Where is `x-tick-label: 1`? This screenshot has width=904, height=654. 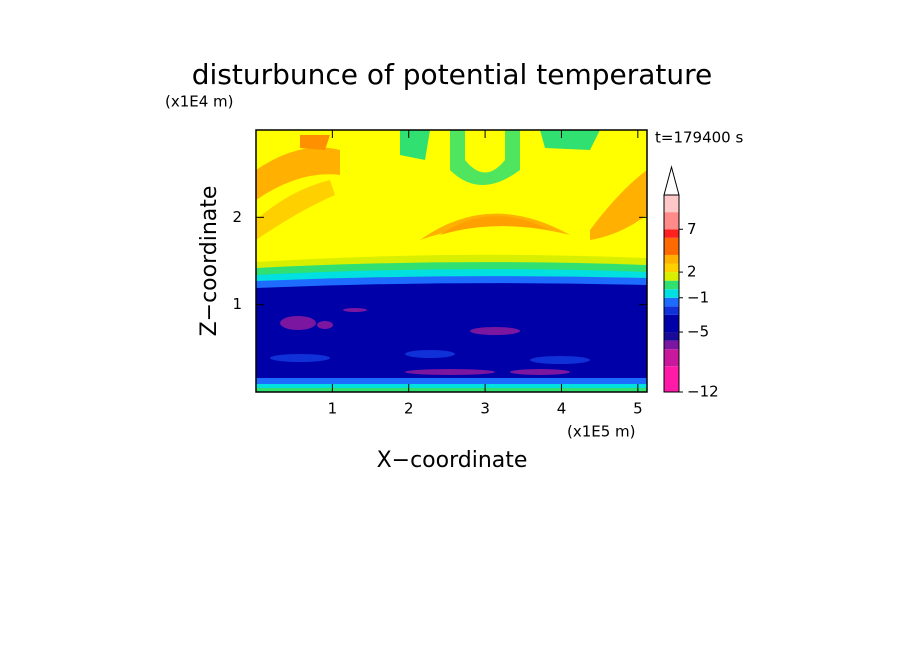
x-tick-label: 1 is located at coordinates (333, 409).